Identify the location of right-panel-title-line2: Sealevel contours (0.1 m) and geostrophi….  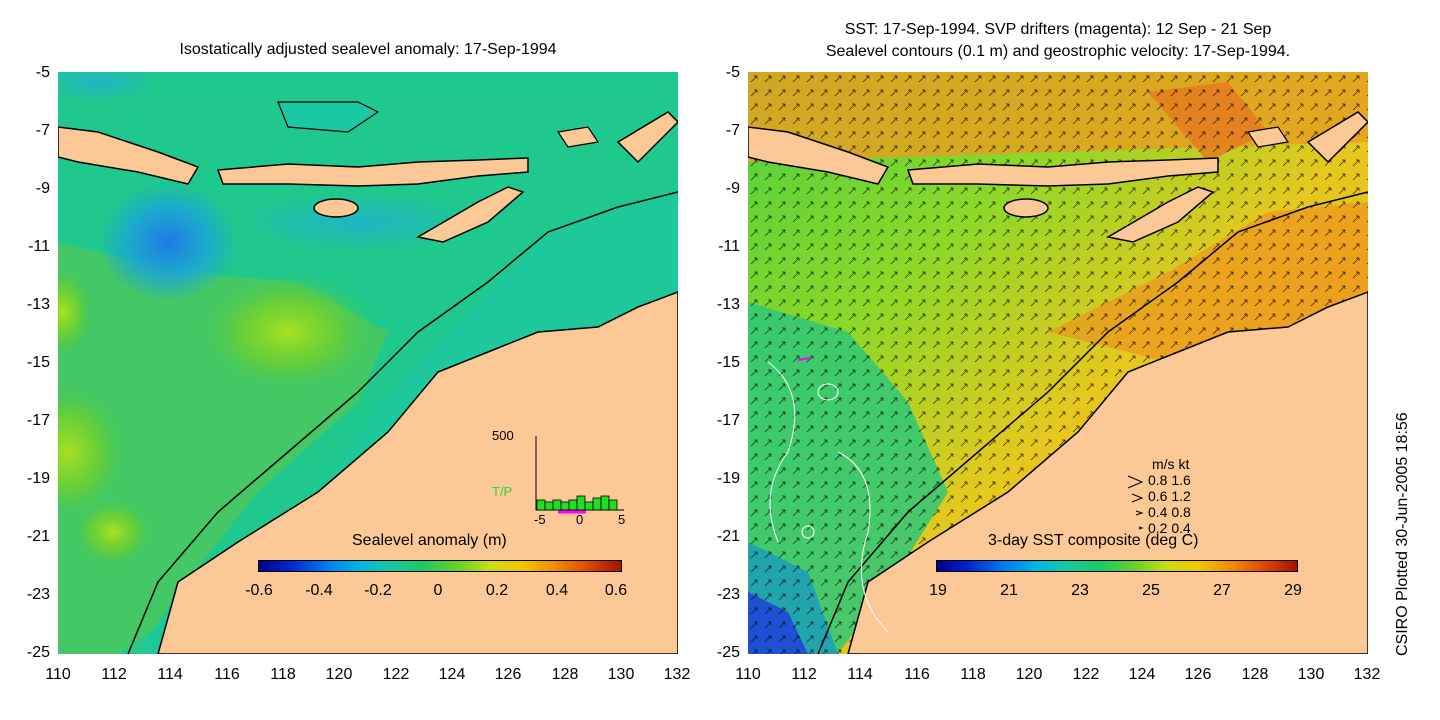
(1058, 51).